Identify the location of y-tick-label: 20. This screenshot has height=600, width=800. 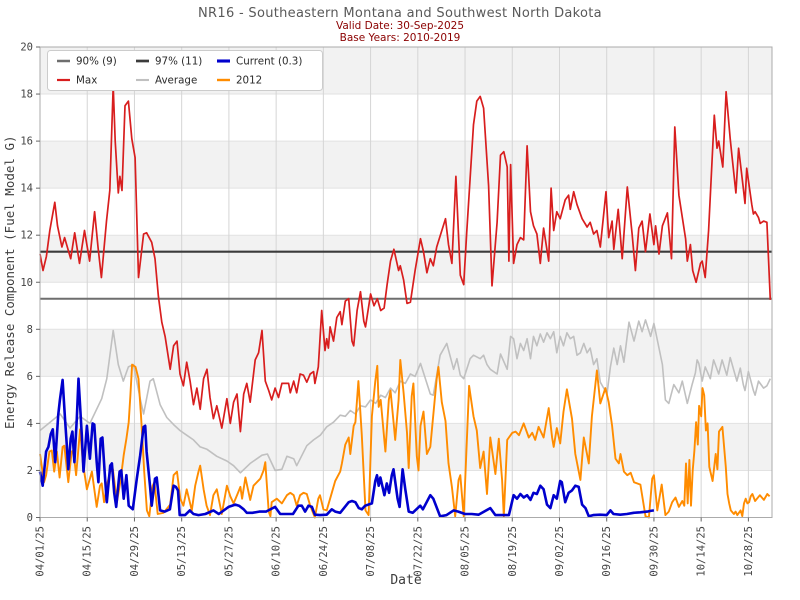
(26, 48).